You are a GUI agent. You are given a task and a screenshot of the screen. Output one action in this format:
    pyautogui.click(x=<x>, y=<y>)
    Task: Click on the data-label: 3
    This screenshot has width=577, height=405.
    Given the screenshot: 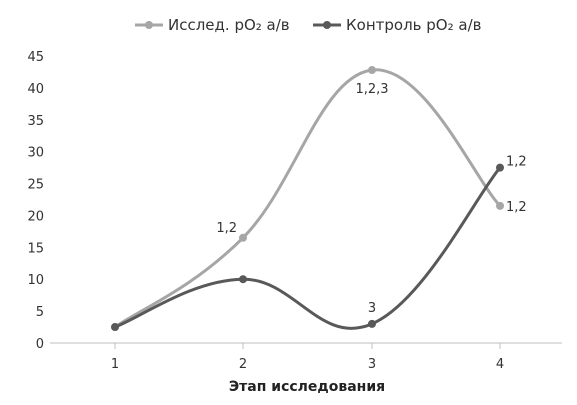 What is the action you would take?
    pyautogui.click(x=372, y=308)
    